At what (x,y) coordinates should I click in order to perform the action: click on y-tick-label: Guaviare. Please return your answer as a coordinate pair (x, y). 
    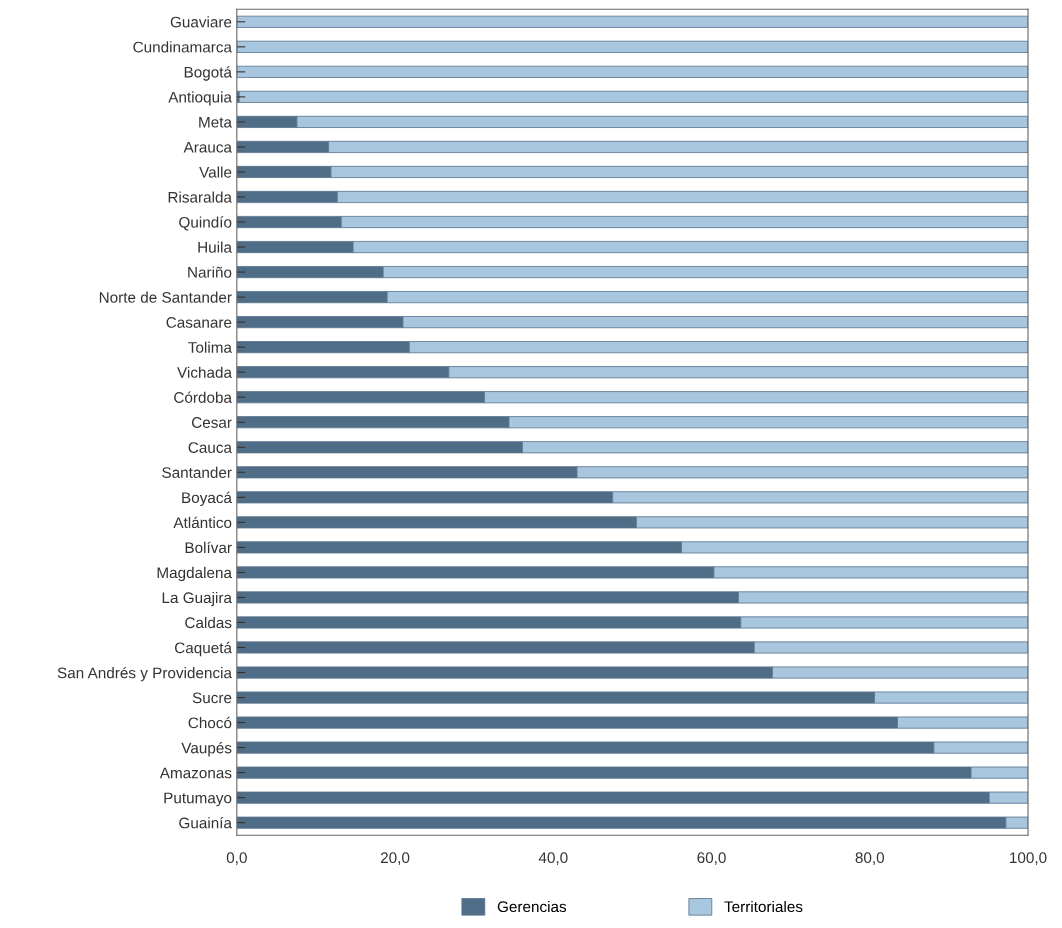
    Looking at the image, I should click on (201, 22).